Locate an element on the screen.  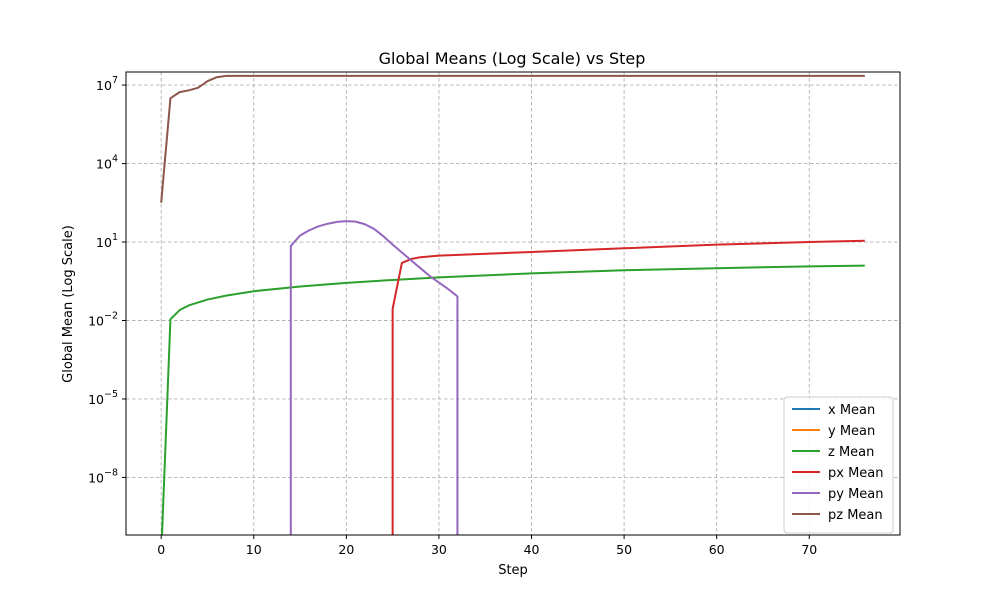
legend-label-px-mean: px Mean is located at coordinates (856, 473).